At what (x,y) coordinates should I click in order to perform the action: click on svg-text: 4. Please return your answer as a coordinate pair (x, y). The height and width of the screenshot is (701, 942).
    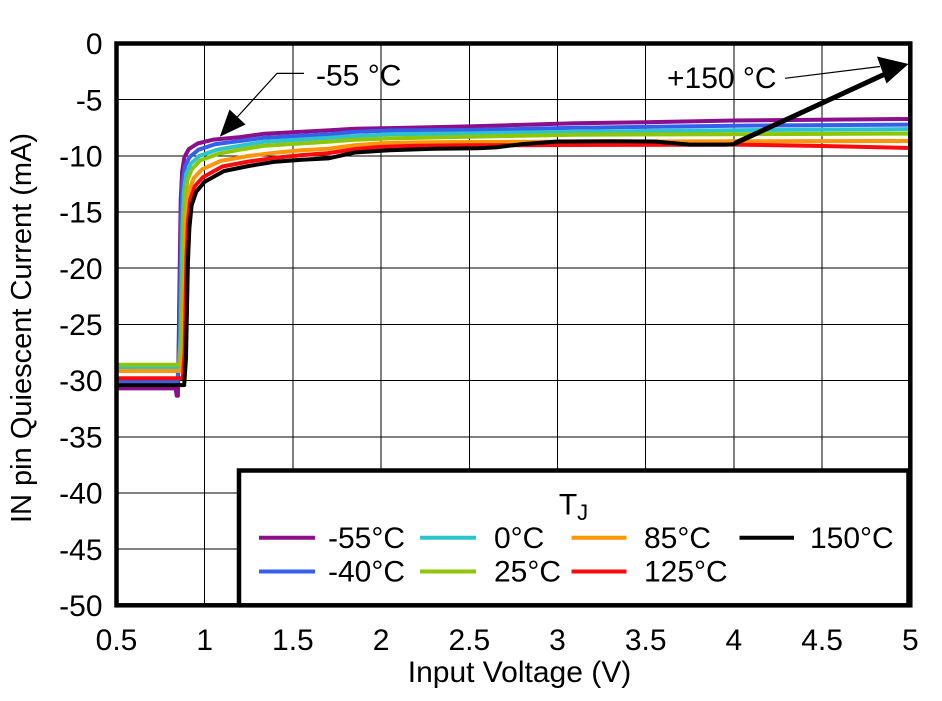
    Looking at the image, I should click on (734, 640).